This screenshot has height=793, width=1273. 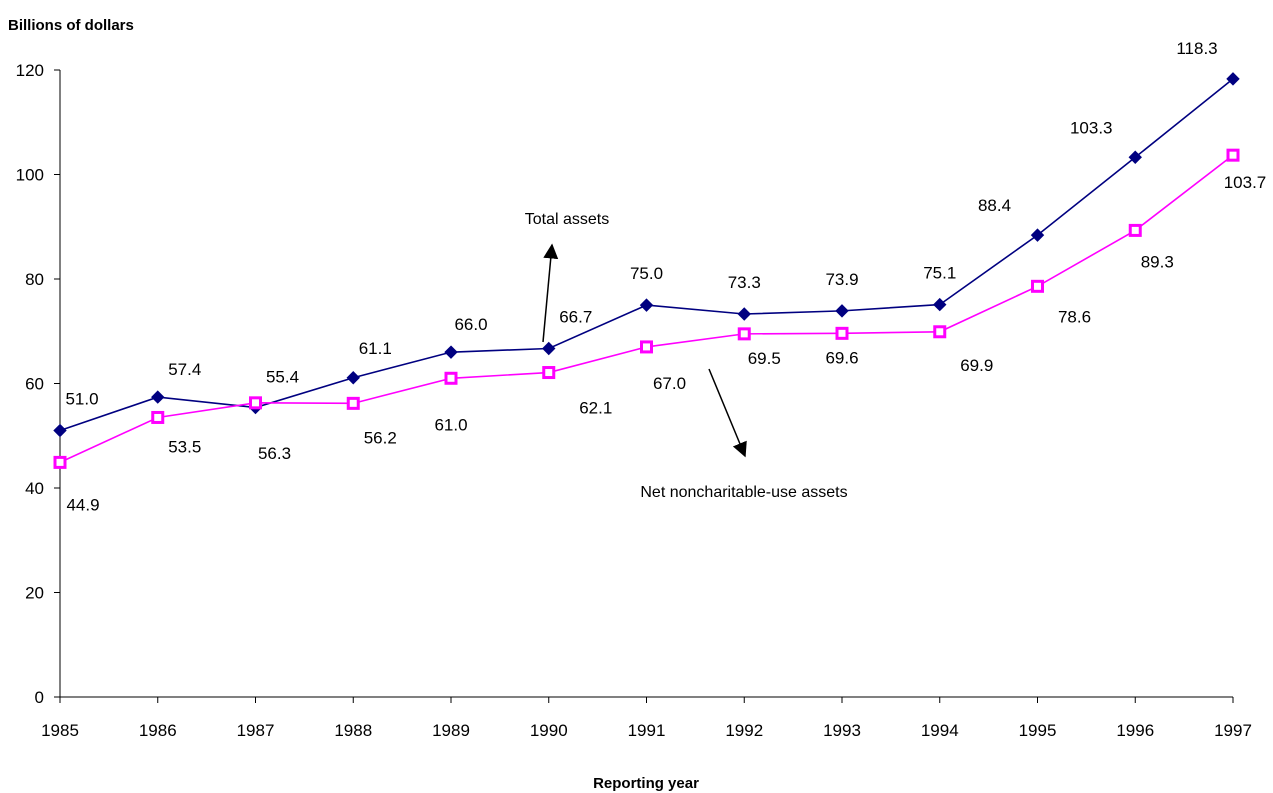 What do you see at coordinates (1245, 182) in the screenshot?
I see `data-label-net-noncharitable: 103.7` at bounding box center [1245, 182].